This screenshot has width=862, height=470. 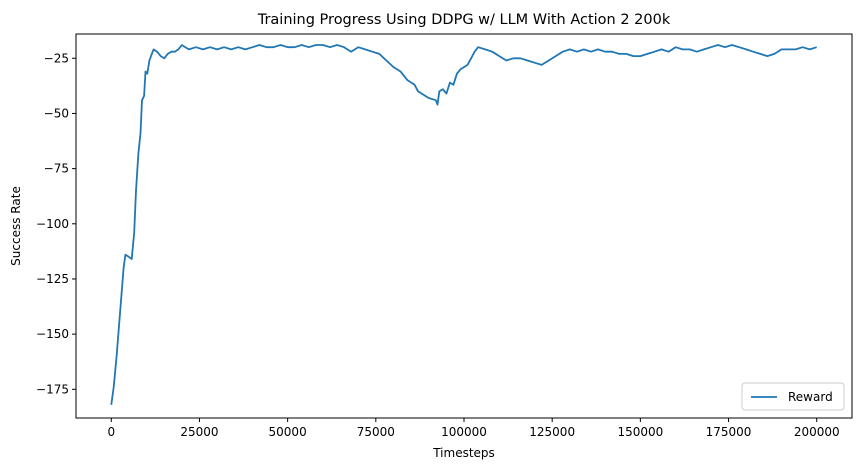 I want to click on legend-label-reward: Reward, so click(x=810, y=397).